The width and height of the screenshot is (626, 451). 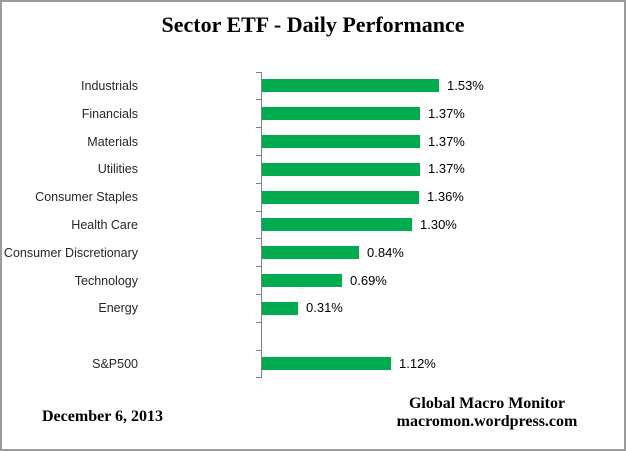 I want to click on footer-source-url: macromon.wordpress.com, so click(x=487, y=421).